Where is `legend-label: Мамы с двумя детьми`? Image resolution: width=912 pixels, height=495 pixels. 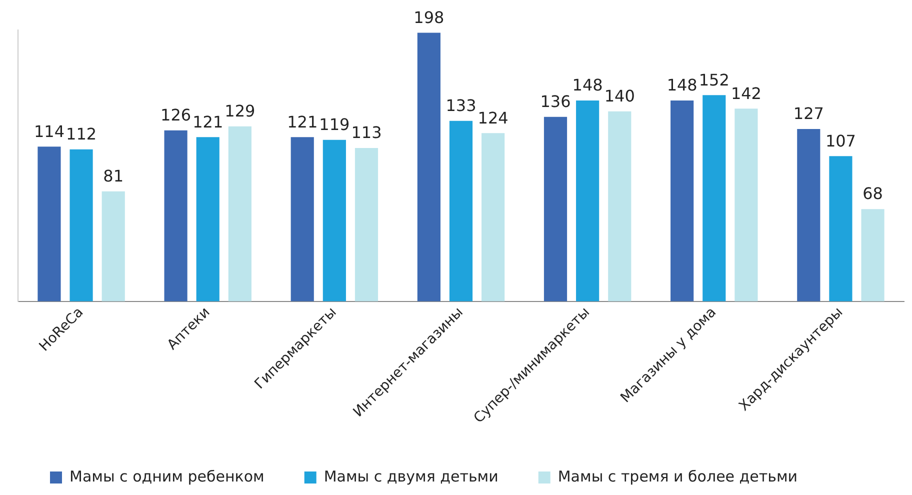
legend-label: Мамы с двумя детьми is located at coordinates (411, 476).